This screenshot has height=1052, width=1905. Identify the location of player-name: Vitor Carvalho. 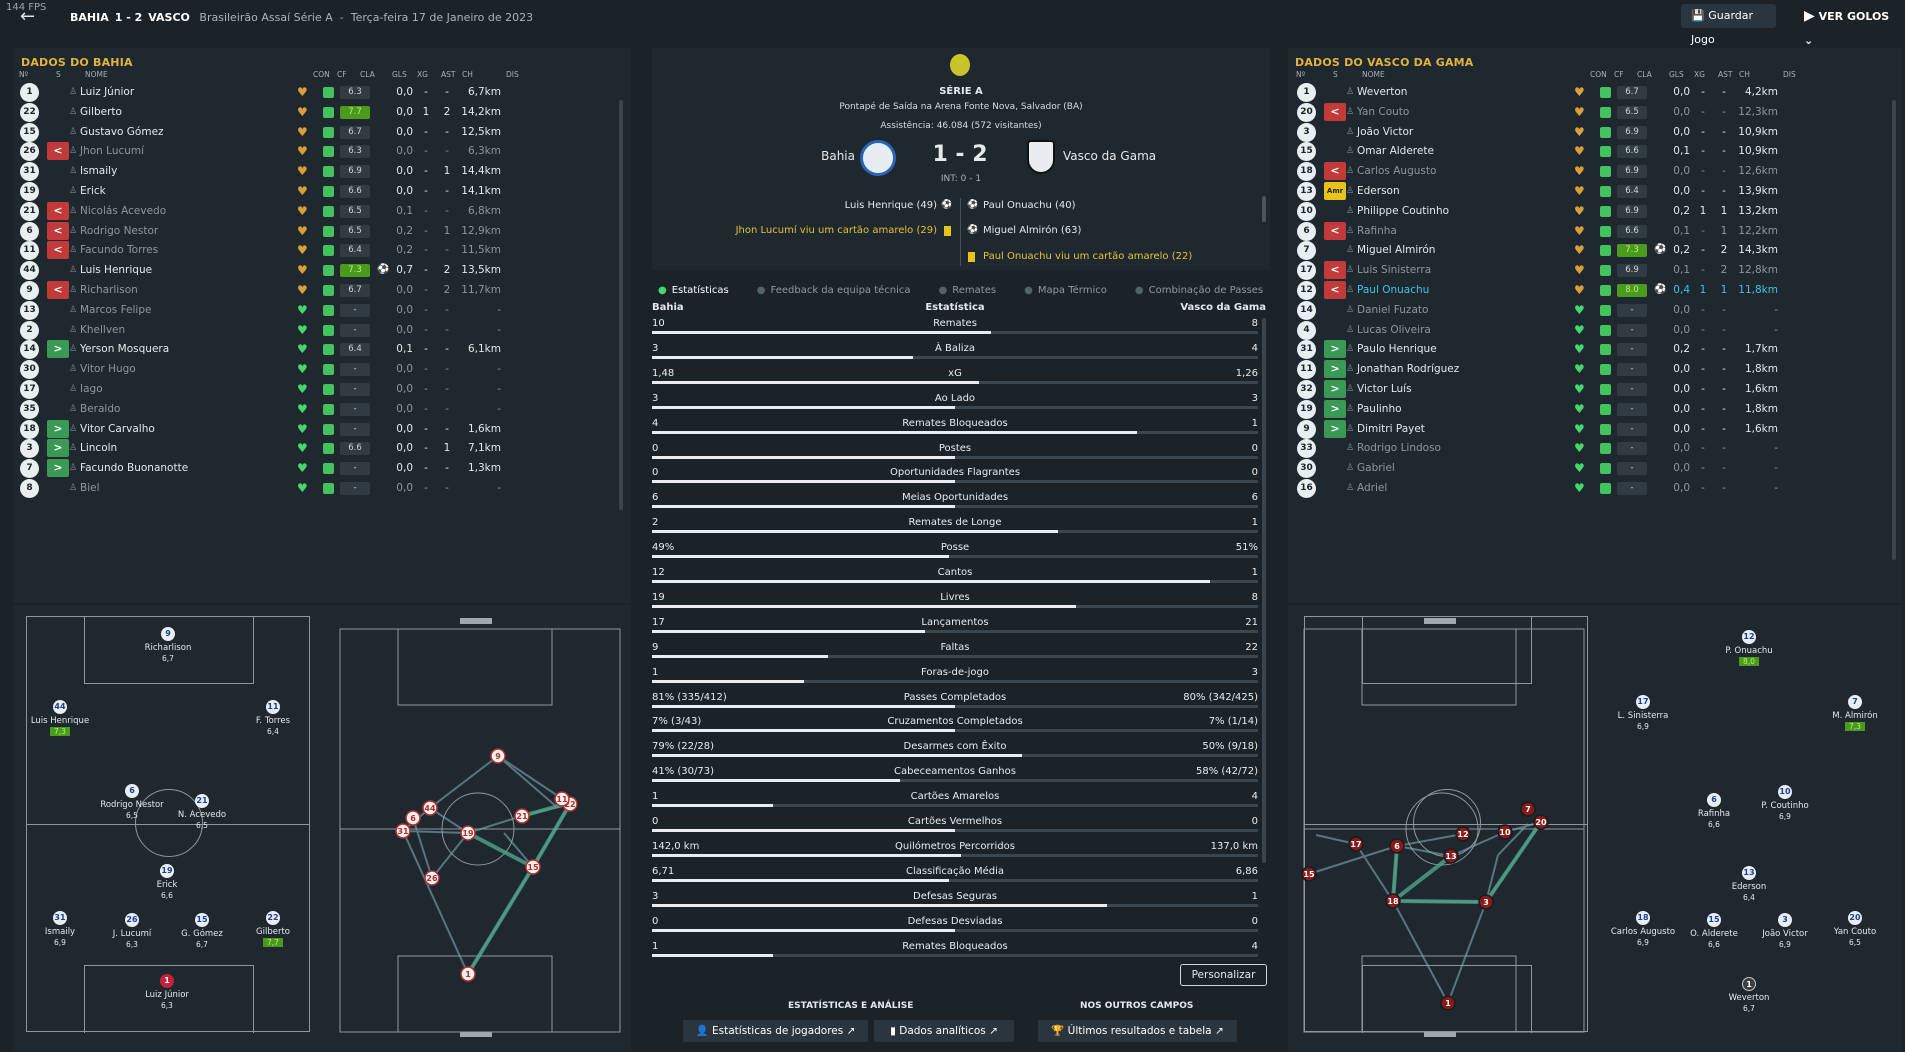
(117, 428).